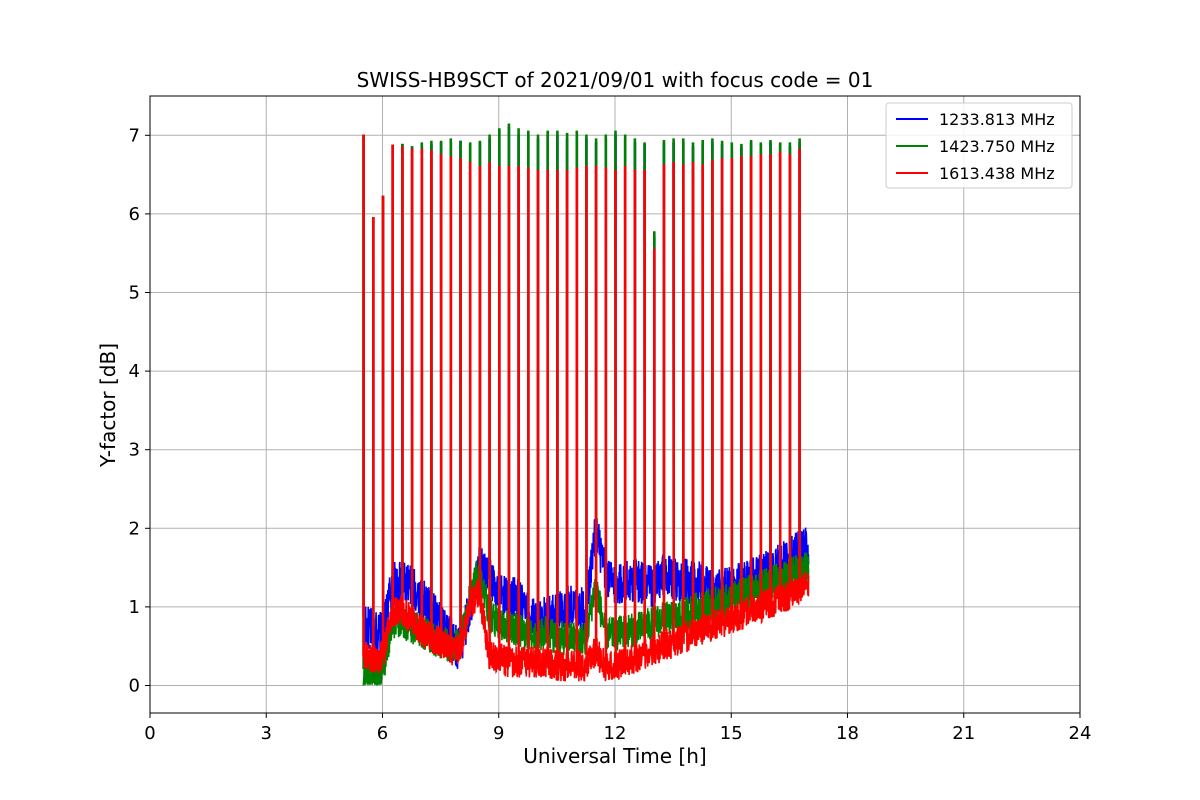 The image size is (1200, 800). What do you see at coordinates (731, 733) in the screenshot?
I see `x-tick-label: 15` at bounding box center [731, 733].